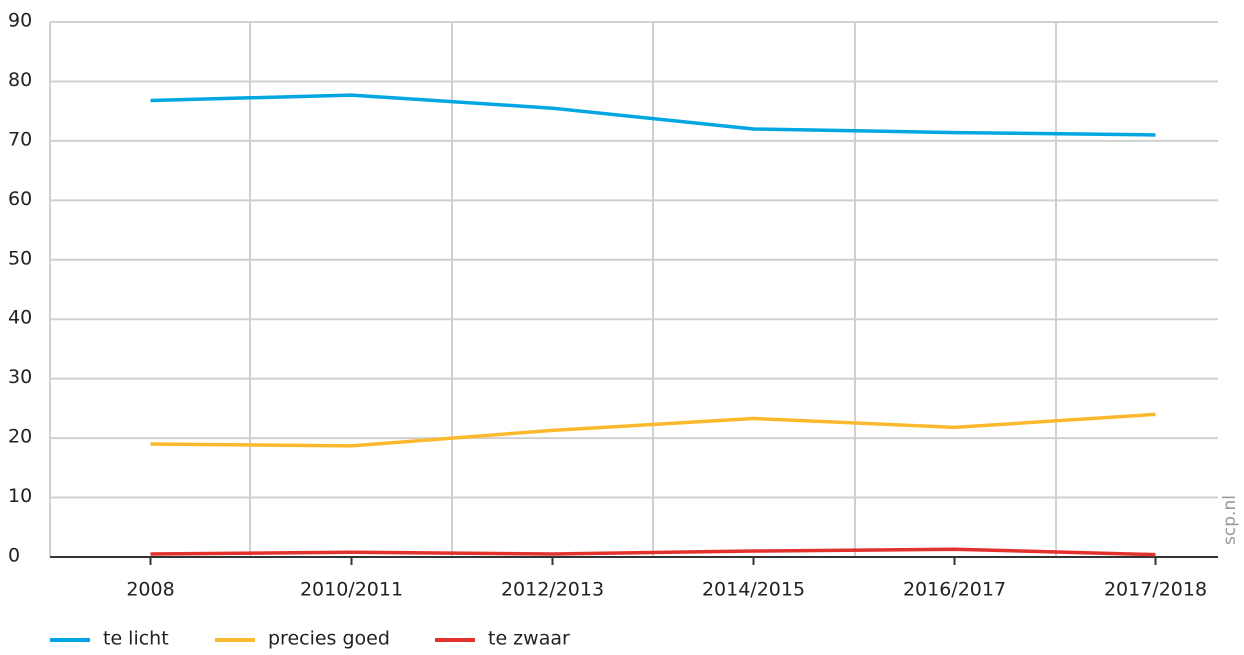 This screenshot has width=1244, height=655. What do you see at coordinates (1155, 590) in the screenshot?
I see `x-tick-label: 2017/2018` at bounding box center [1155, 590].